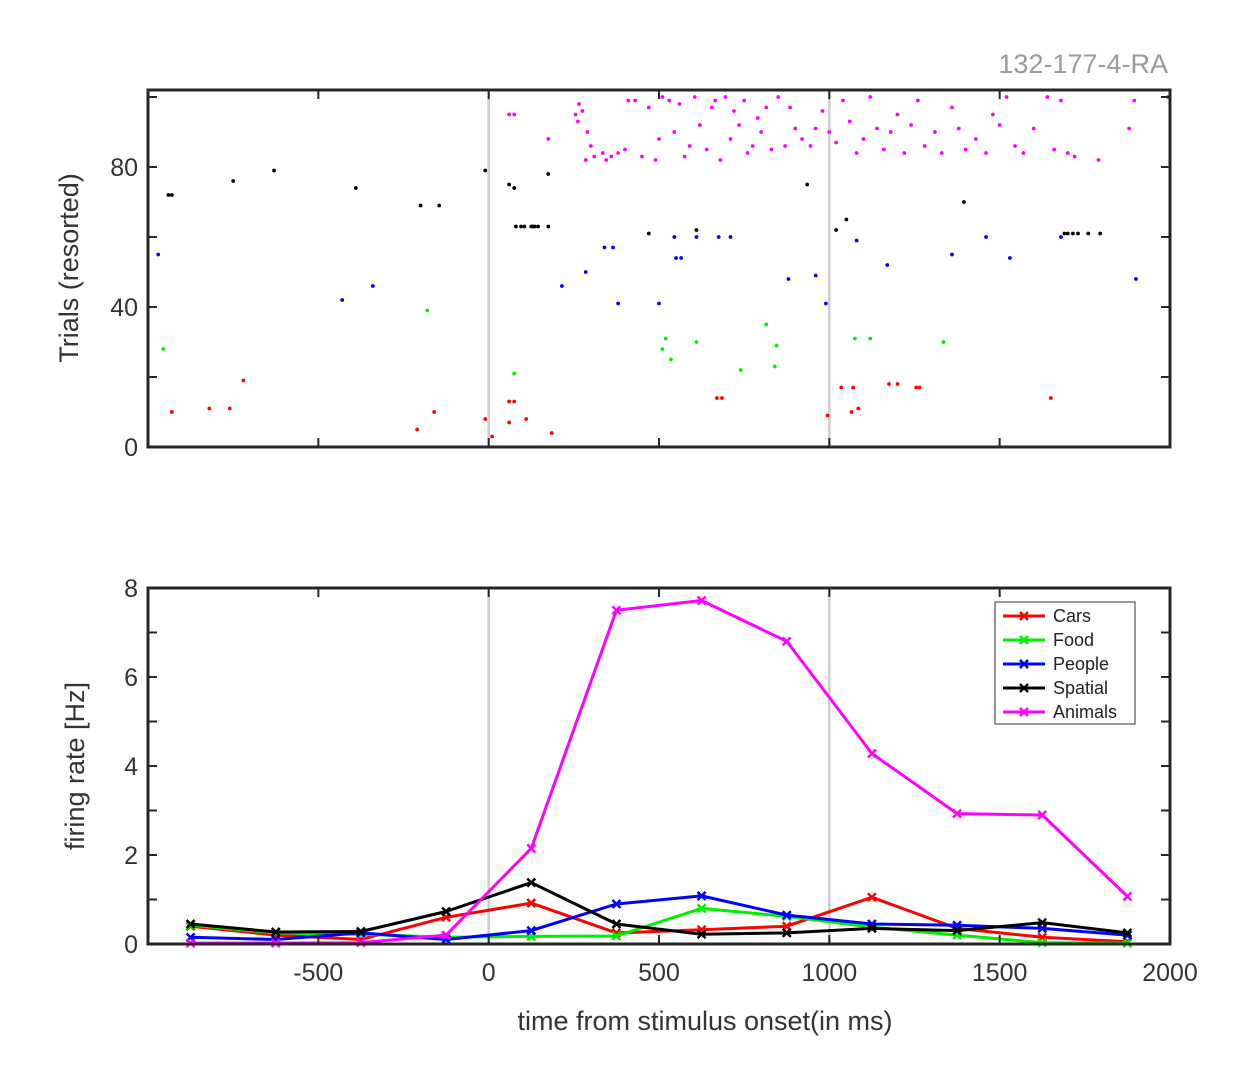 Image resolution: width=1247 pixels, height=1087 pixels. What do you see at coordinates (830, 973) in the screenshot?
I see `x-tick-label: 1000` at bounding box center [830, 973].